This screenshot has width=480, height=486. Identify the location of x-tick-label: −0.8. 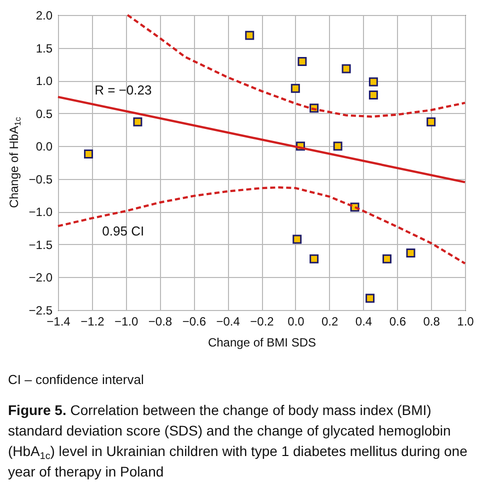
(160, 321).